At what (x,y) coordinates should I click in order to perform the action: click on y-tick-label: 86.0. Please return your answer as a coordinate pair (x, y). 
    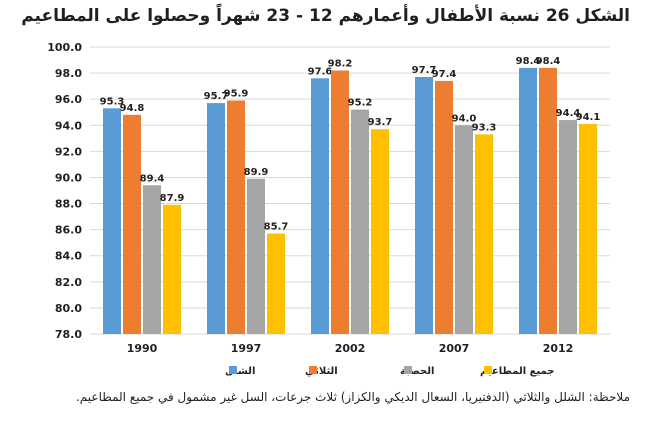
    Looking at the image, I should click on (68, 230).